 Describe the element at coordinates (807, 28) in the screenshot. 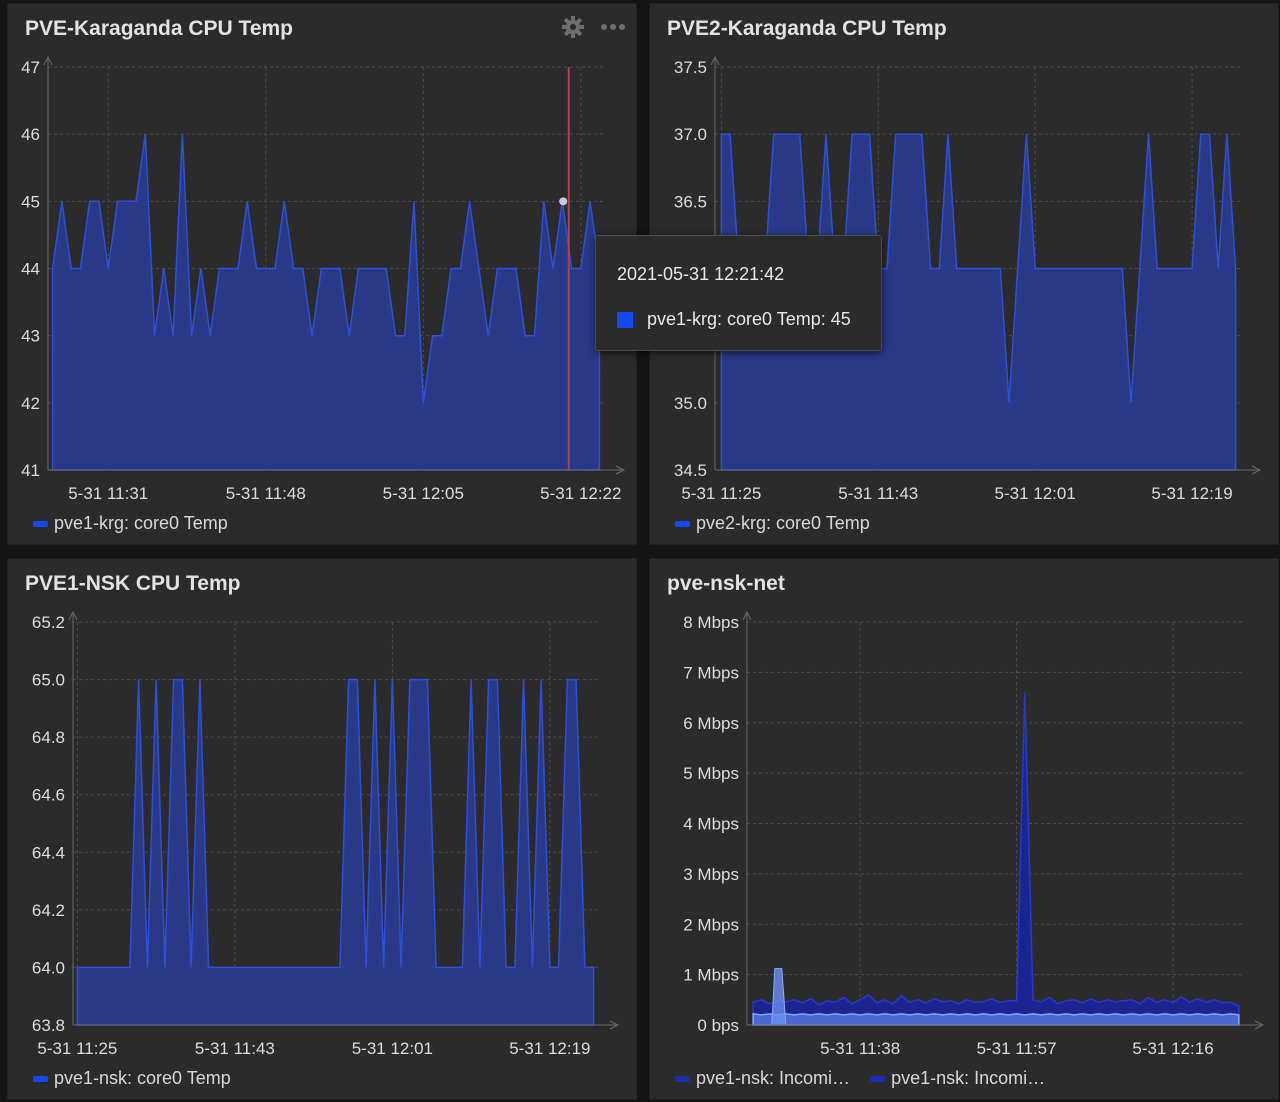

I see `panel-title: PVE2-Karaganda CPU Temp` at that location.